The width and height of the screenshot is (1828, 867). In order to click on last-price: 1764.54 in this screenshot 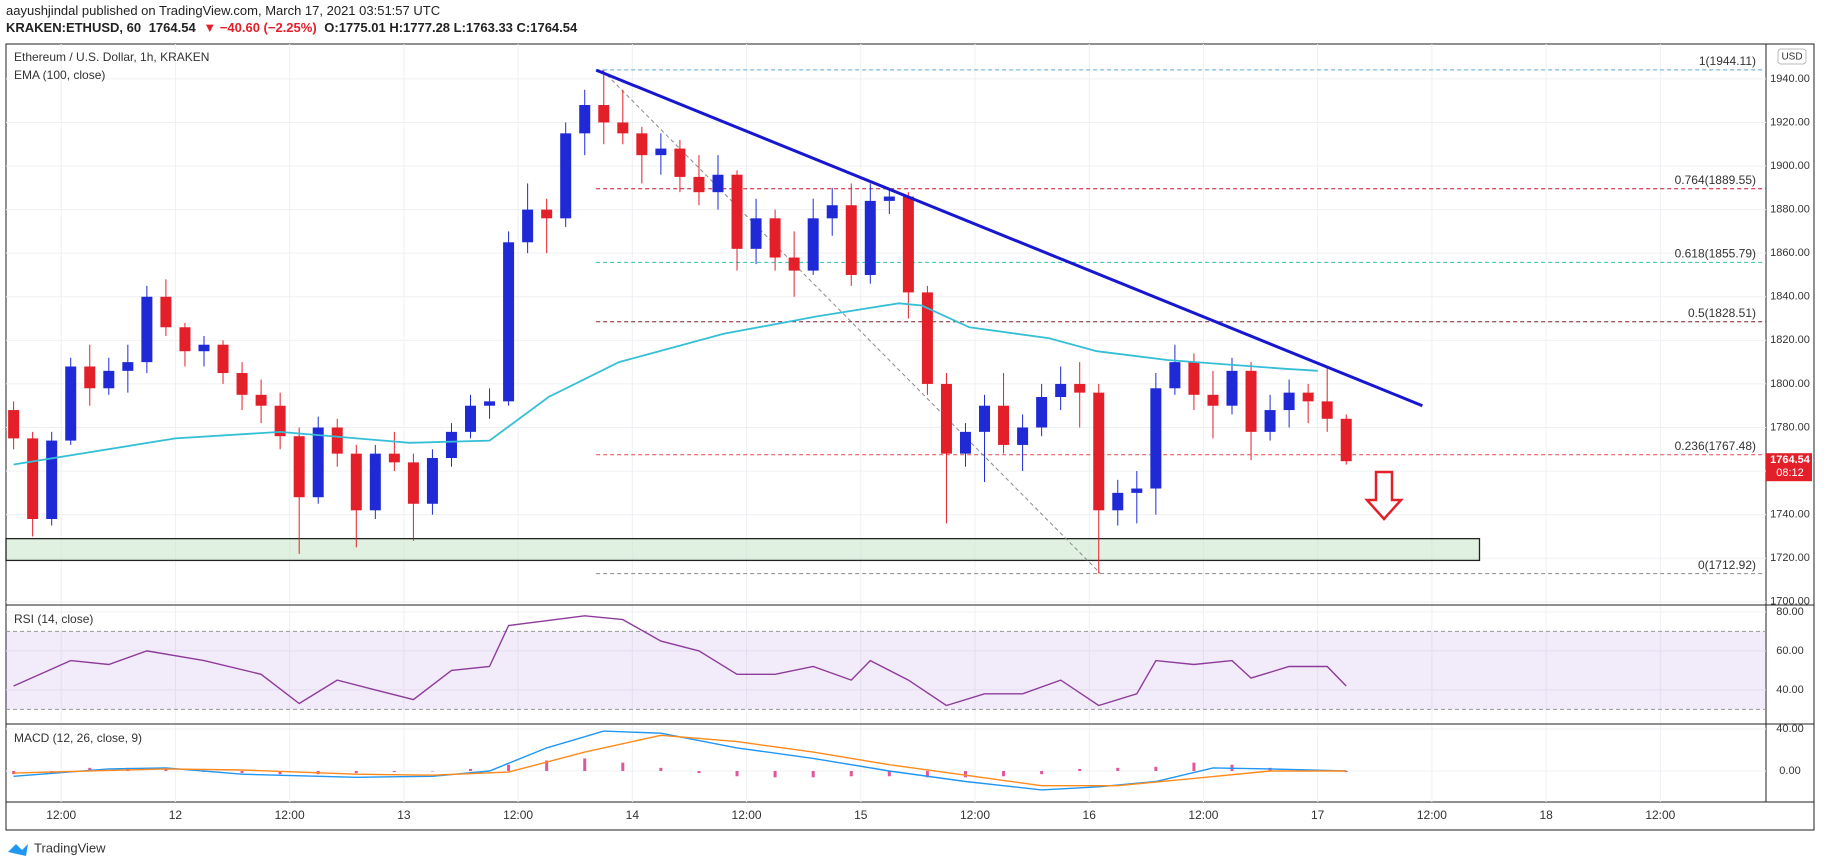, I will do `click(1790, 460)`.